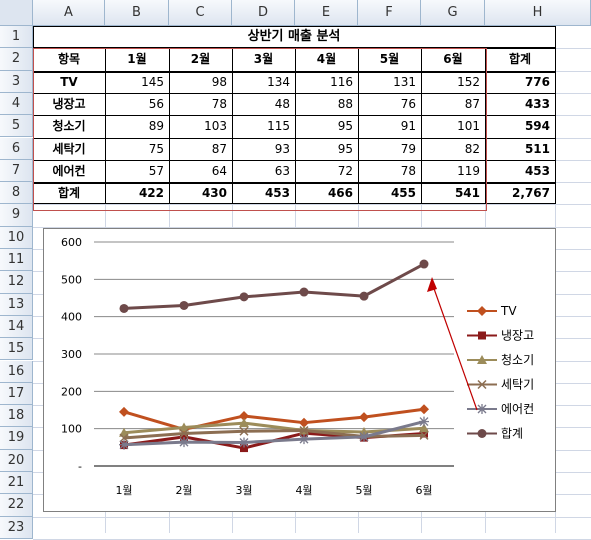 The image size is (591, 540). Describe the element at coordinates (389, 13) in the screenshot. I see `column-header-f: F` at that location.